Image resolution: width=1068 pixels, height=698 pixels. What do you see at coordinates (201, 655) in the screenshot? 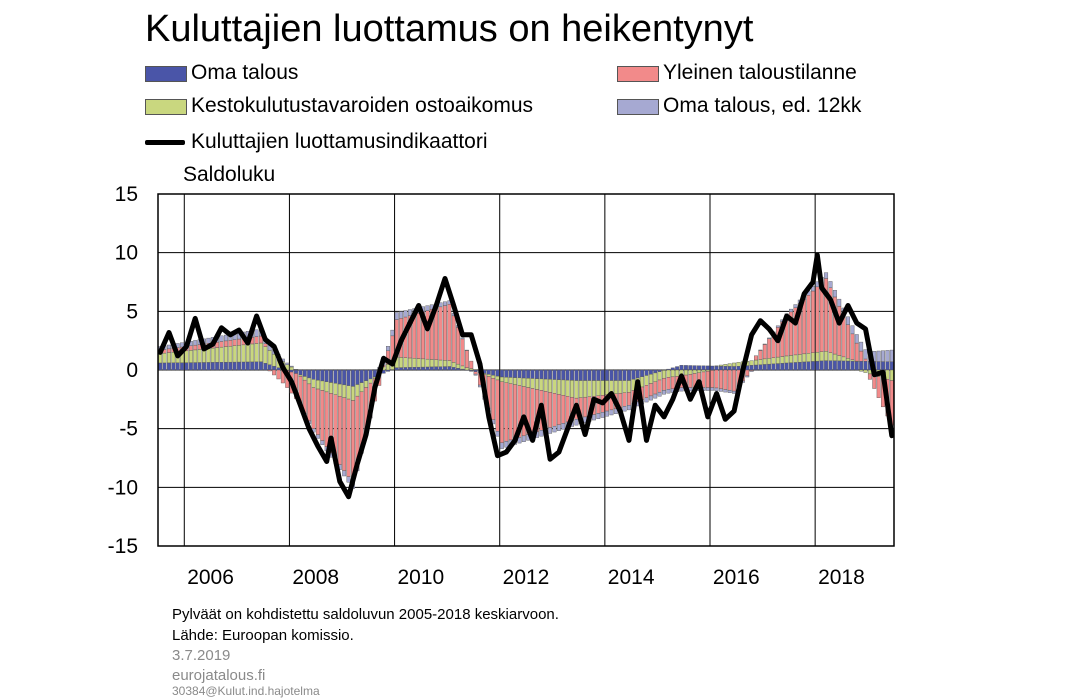
I see `publish-date: 3.7.2019` at bounding box center [201, 655].